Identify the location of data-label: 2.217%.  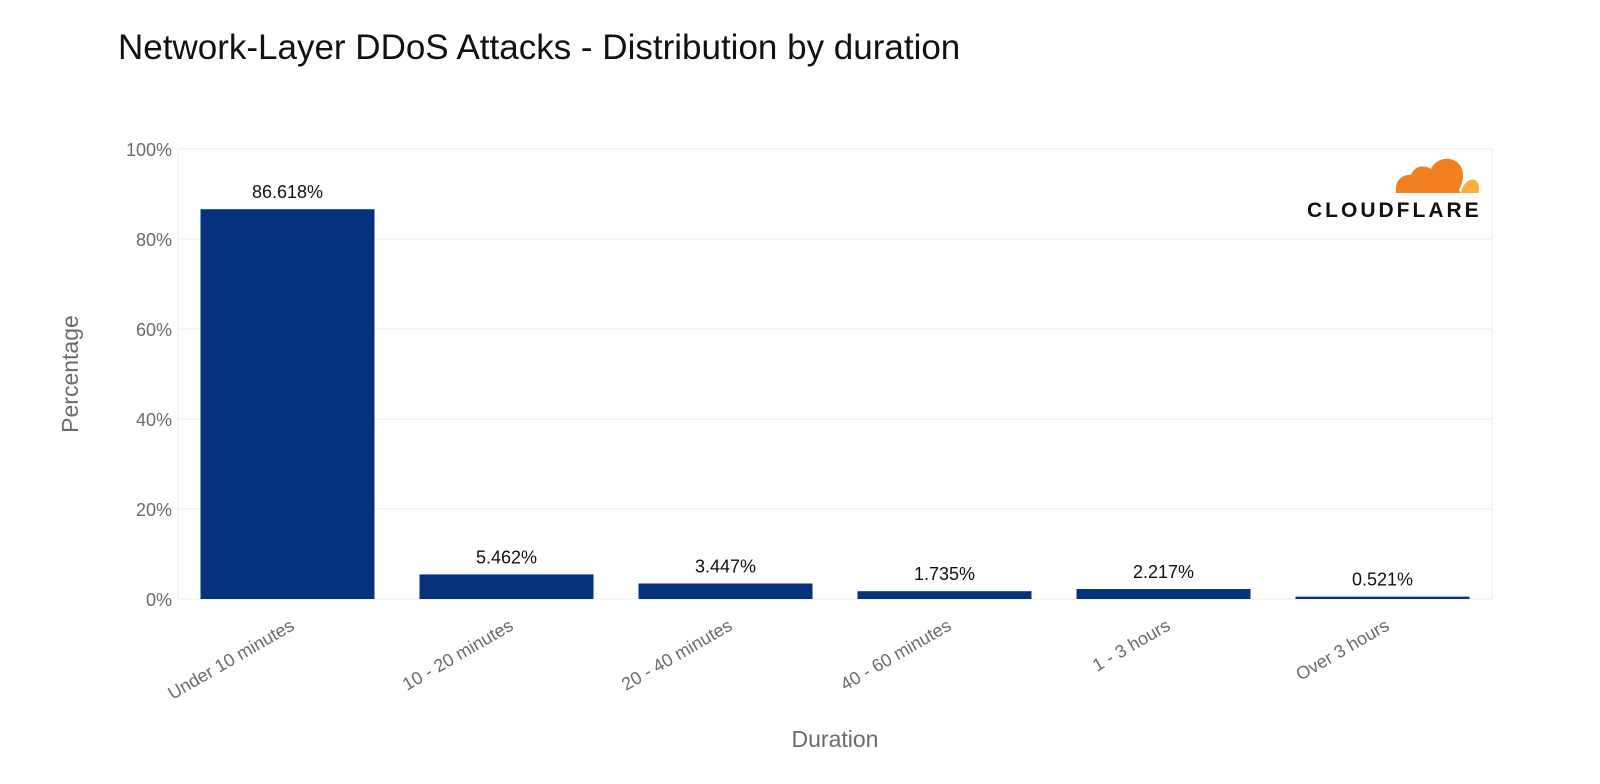
(1163, 572).